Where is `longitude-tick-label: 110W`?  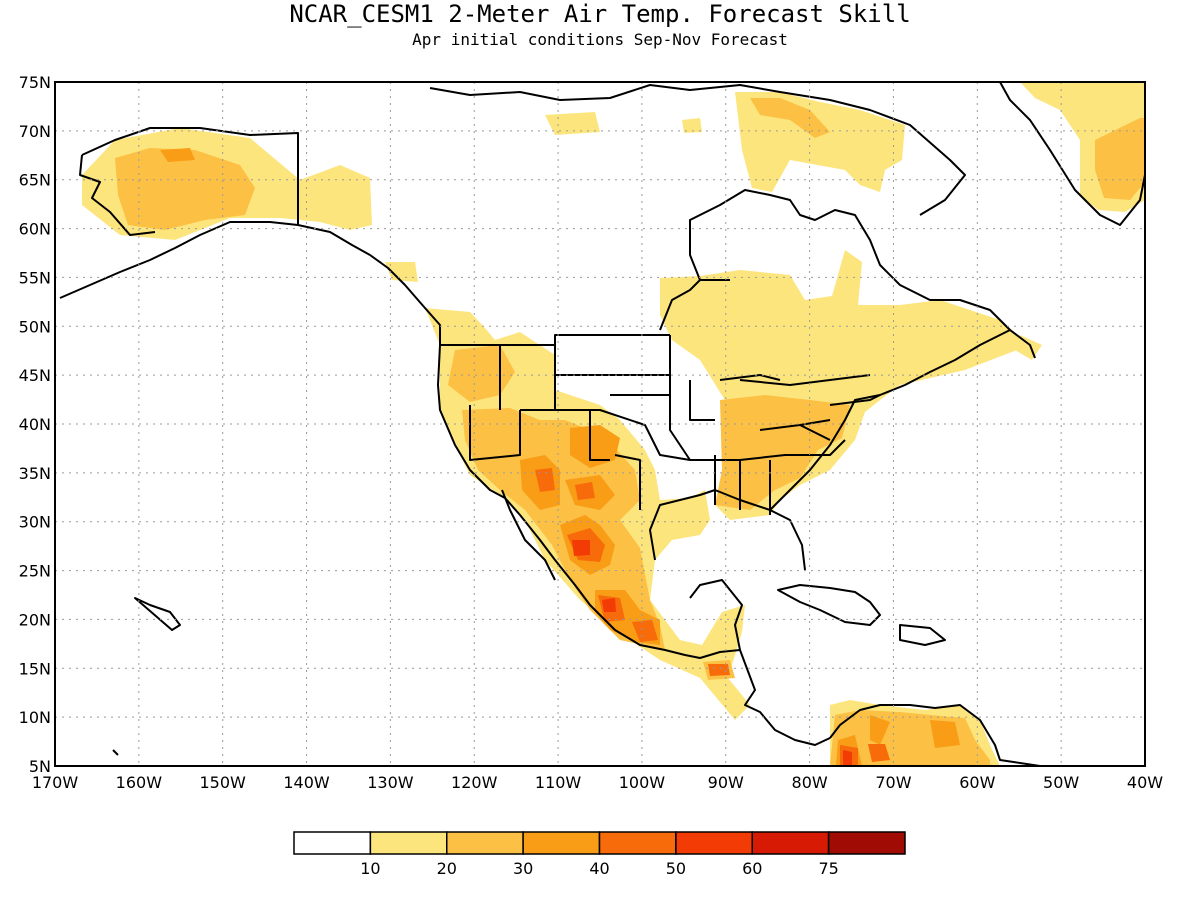
longitude-tick-label: 110W is located at coordinates (558, 782).